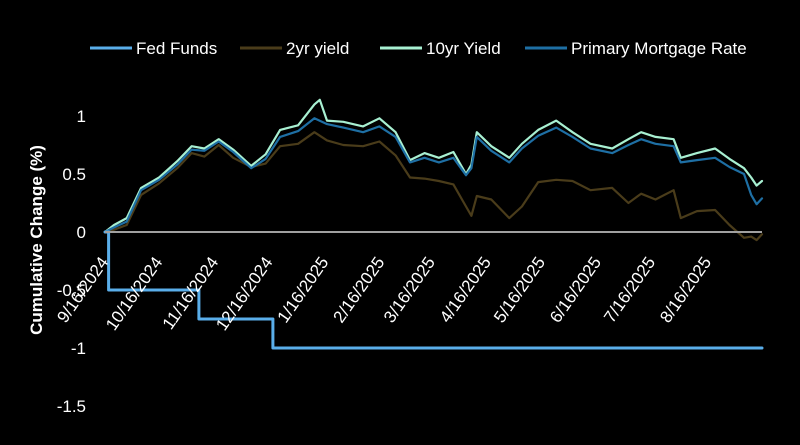 This screenshot has width=800, height=445. I want to click on y-tick-label: 1, so click(81, 116).